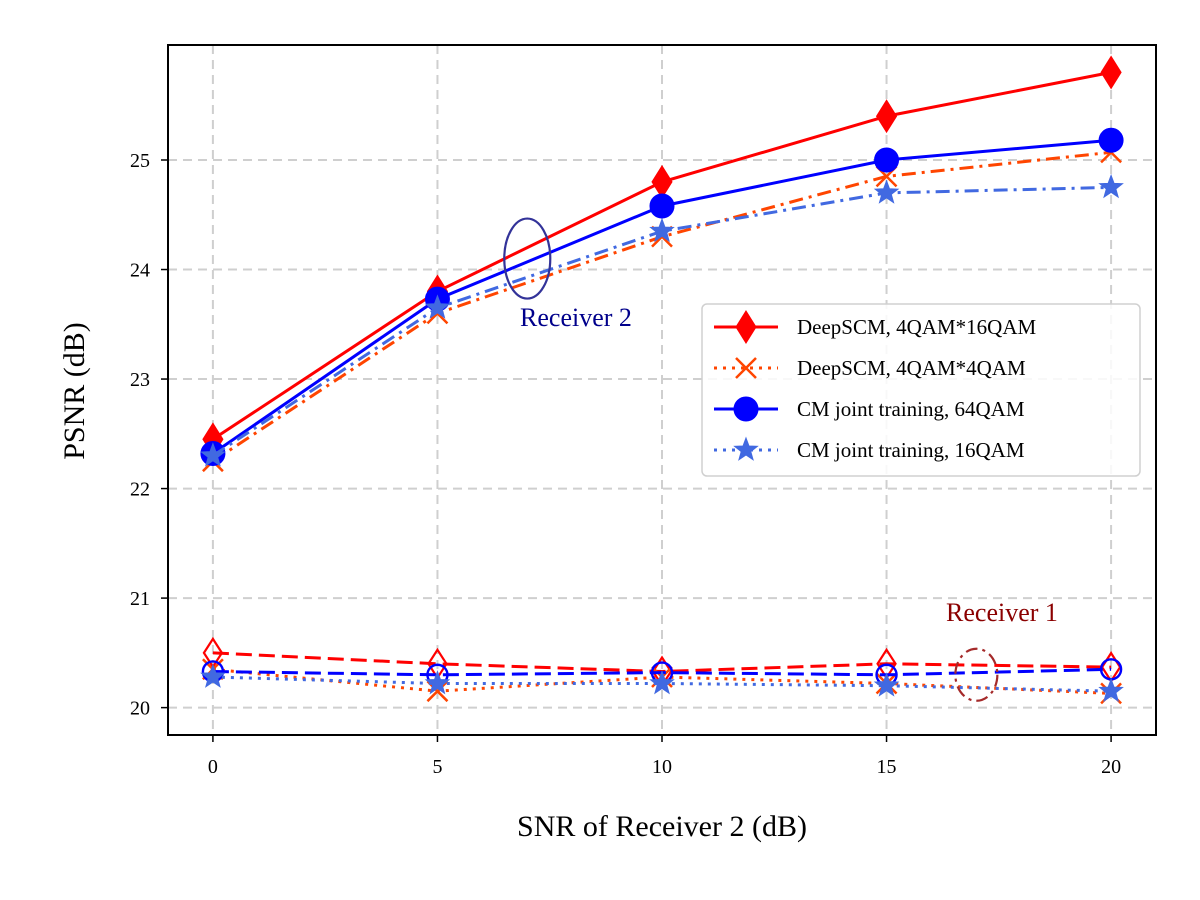  What do you see at coordinates (1111, 767) in the screenshot?
I see `x-tick-label: 20` at bounding box center [1111, 767].